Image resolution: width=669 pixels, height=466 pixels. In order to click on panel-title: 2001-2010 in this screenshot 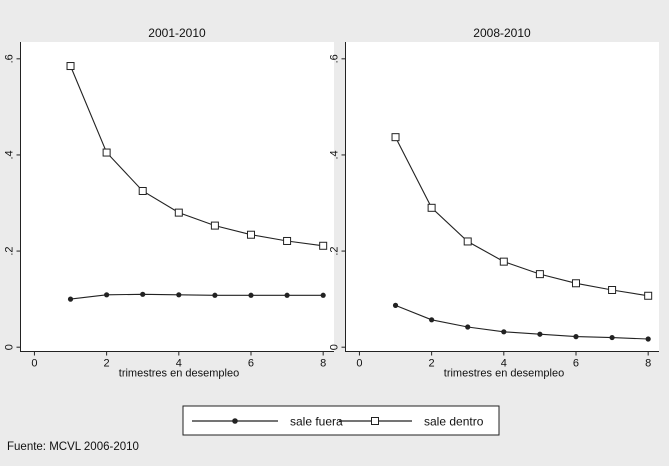, I will do `click(177, 33)`.